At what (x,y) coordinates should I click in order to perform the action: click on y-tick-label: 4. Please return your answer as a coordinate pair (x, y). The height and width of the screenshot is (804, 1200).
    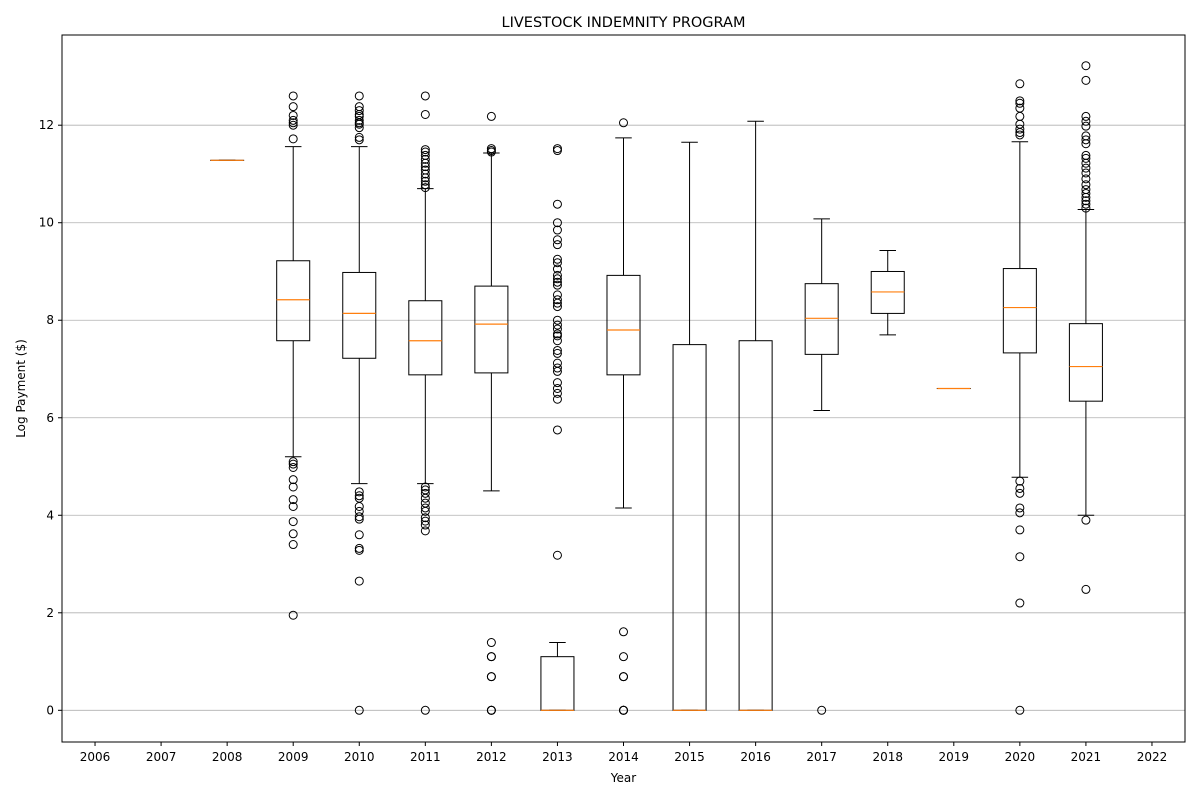
    Looking at the image, I should click on (50, 515).